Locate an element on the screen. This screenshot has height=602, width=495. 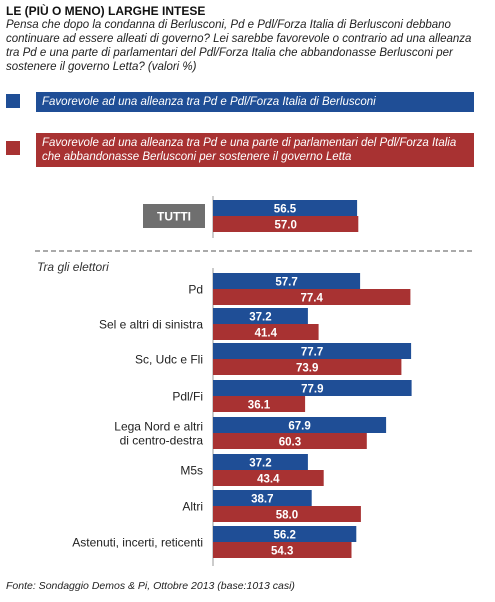
category-label-7: Altri is located at coordinates (192, 507).